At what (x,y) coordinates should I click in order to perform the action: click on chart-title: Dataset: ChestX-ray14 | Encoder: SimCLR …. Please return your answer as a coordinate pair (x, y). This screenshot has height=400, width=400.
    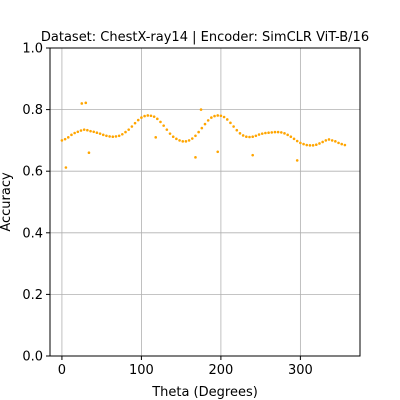
    Looking at the image, I should click on (205, 37).